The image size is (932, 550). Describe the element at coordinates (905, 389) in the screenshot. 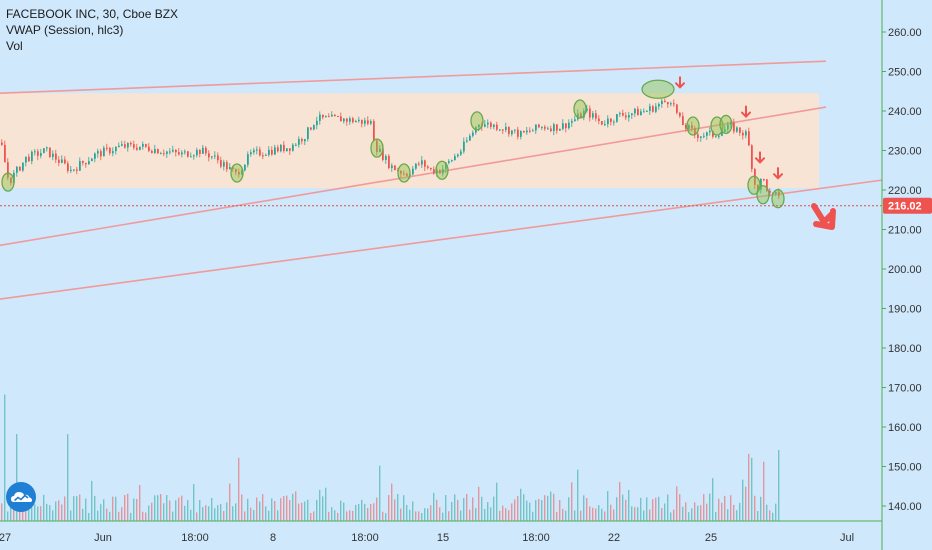

I see `price-tick-label: 170.00` at that location.